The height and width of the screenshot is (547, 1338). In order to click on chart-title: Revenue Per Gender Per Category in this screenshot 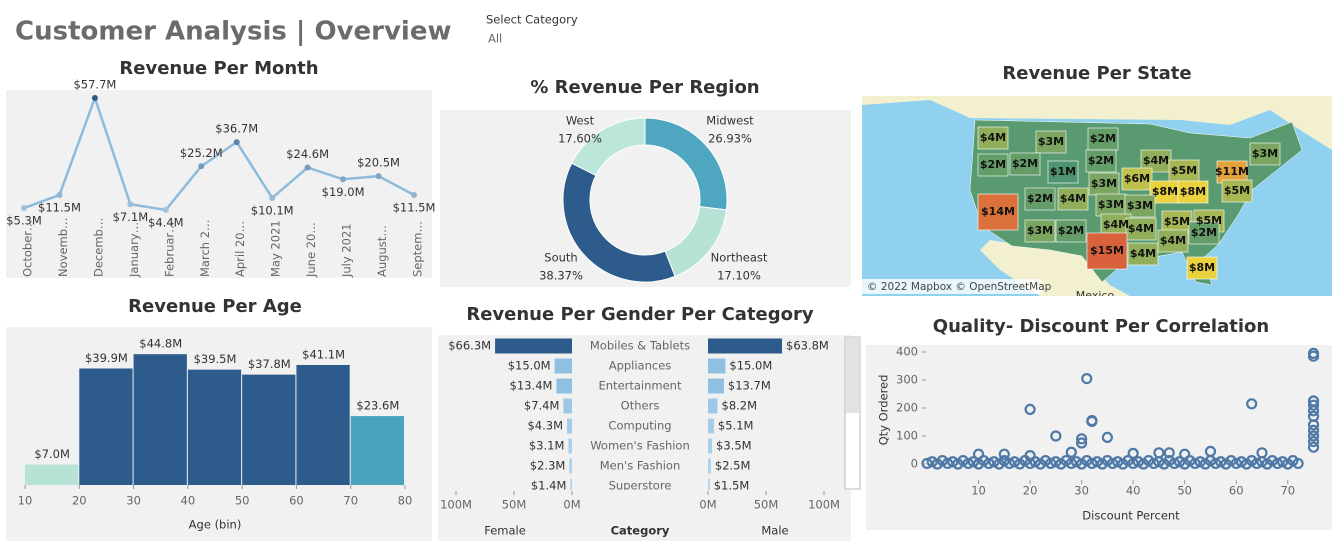, I will do `click(640, 314)`.